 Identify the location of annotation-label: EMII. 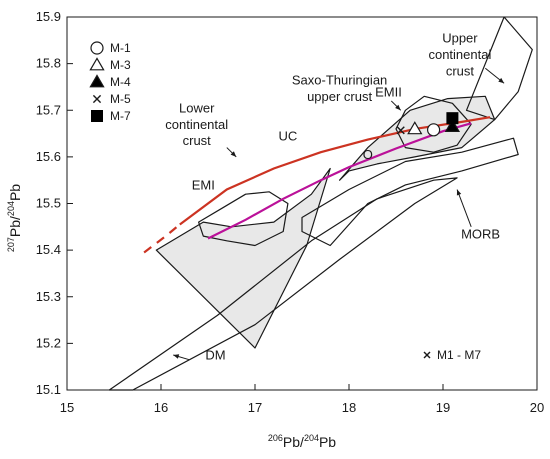
(388, 91).